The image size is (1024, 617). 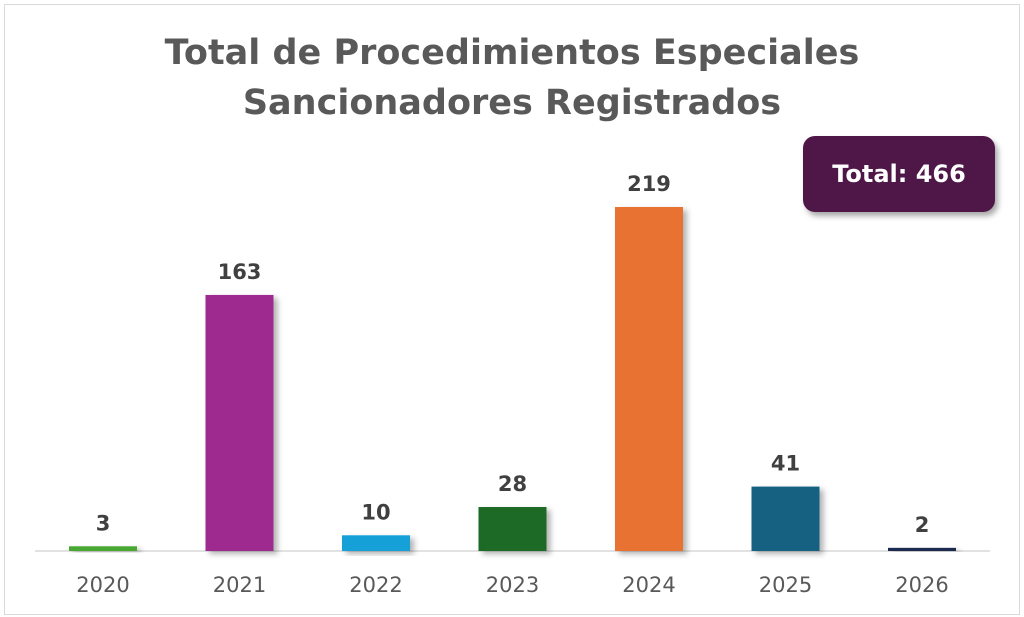 I want to click on x-tick-2024: 2024, so click(x=648, y=585).